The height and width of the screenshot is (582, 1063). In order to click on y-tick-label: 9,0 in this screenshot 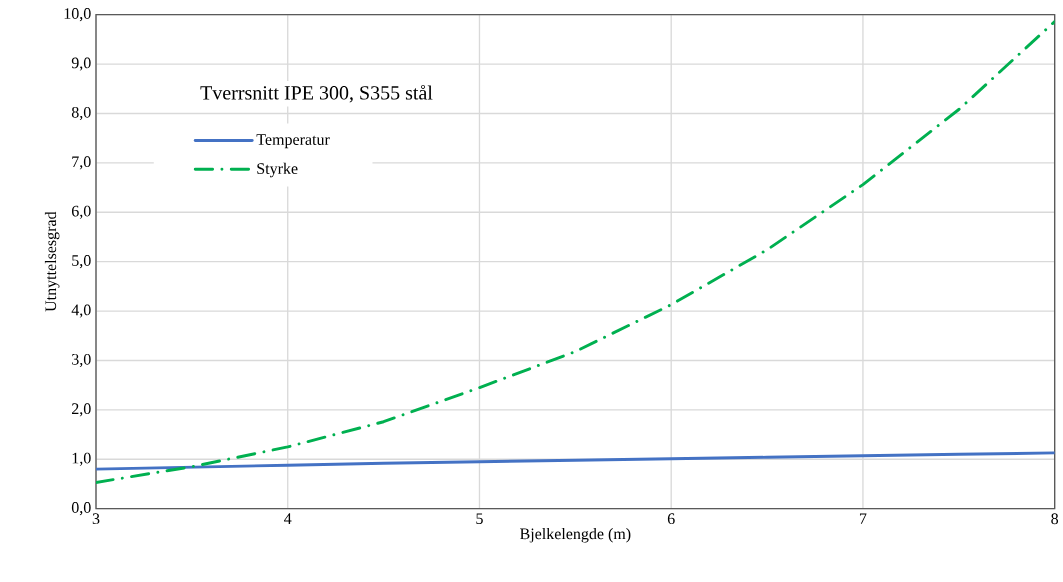, I will do `click(81, 64)`.